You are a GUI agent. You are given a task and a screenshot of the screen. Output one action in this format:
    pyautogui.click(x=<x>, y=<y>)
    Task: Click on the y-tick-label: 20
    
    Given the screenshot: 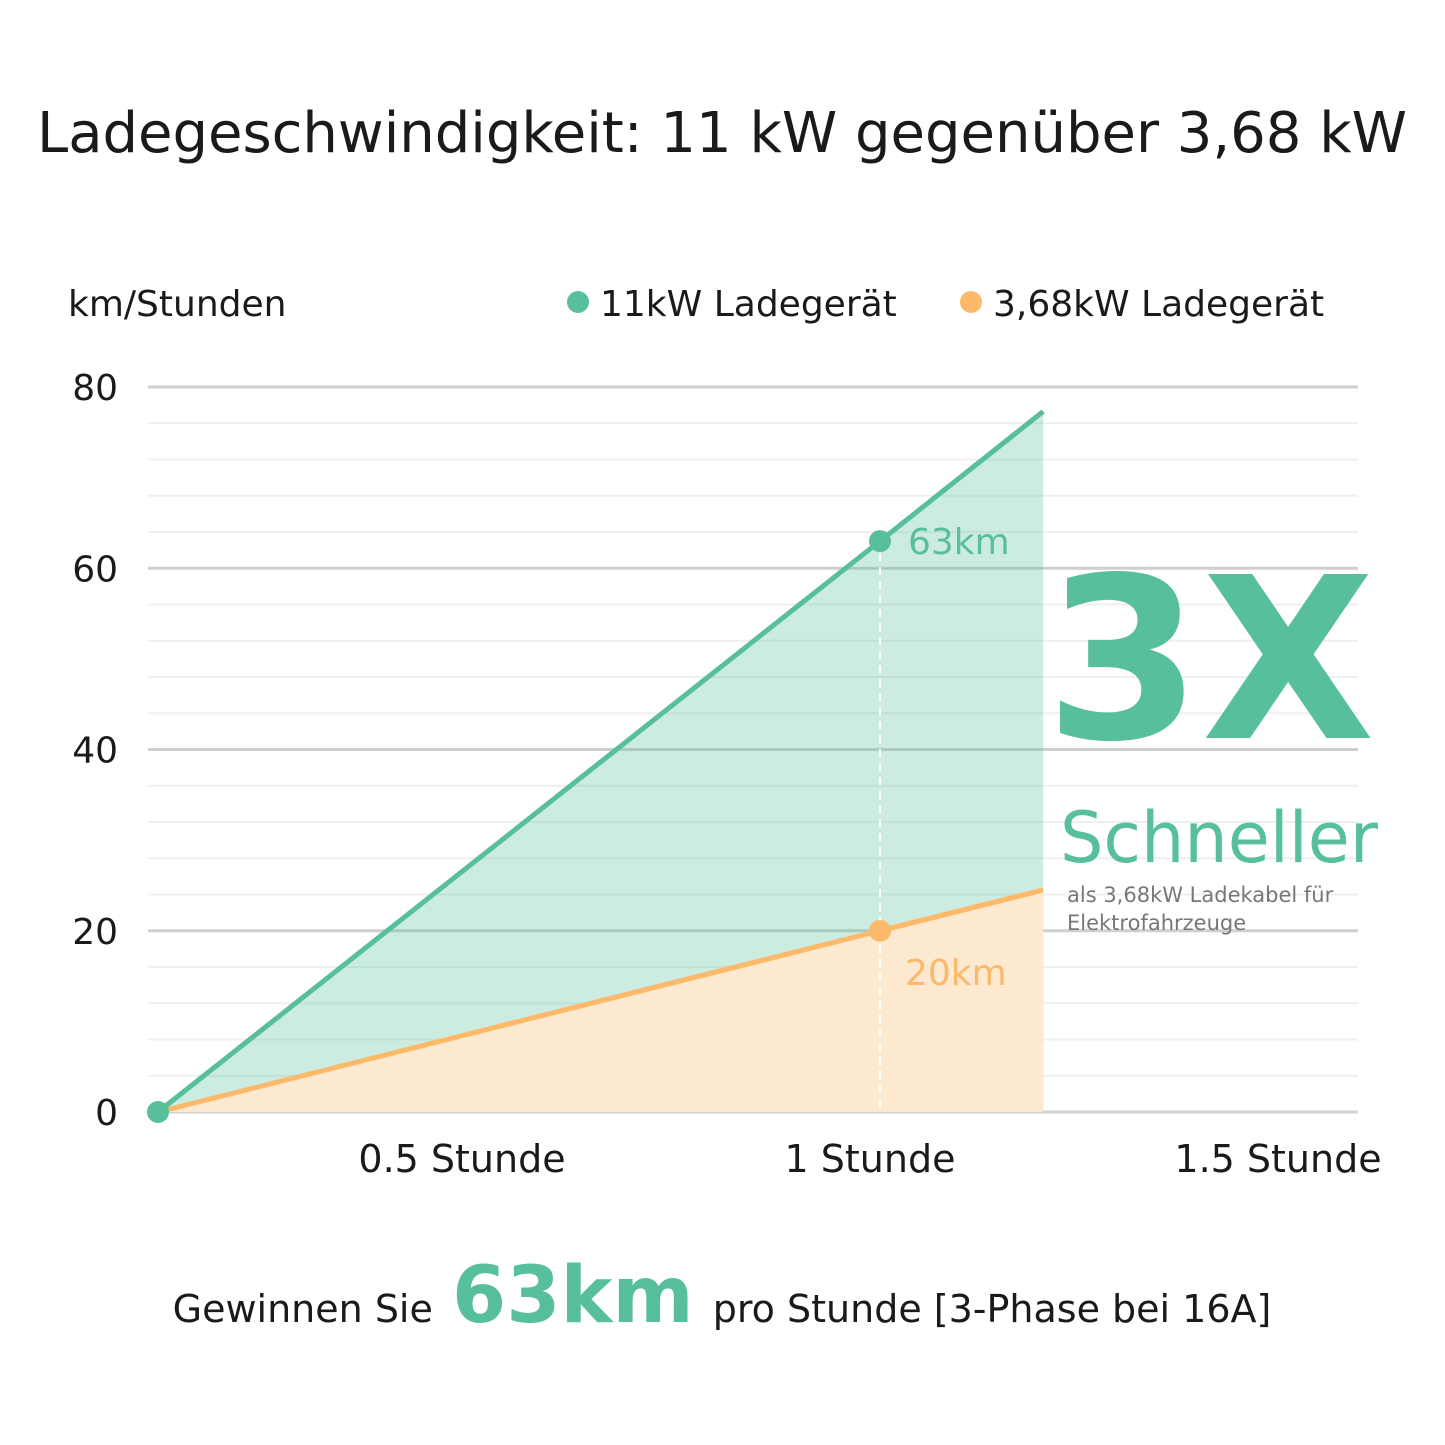 What is the action you would take?
    pyautogui.click(x=95, y=932)
    